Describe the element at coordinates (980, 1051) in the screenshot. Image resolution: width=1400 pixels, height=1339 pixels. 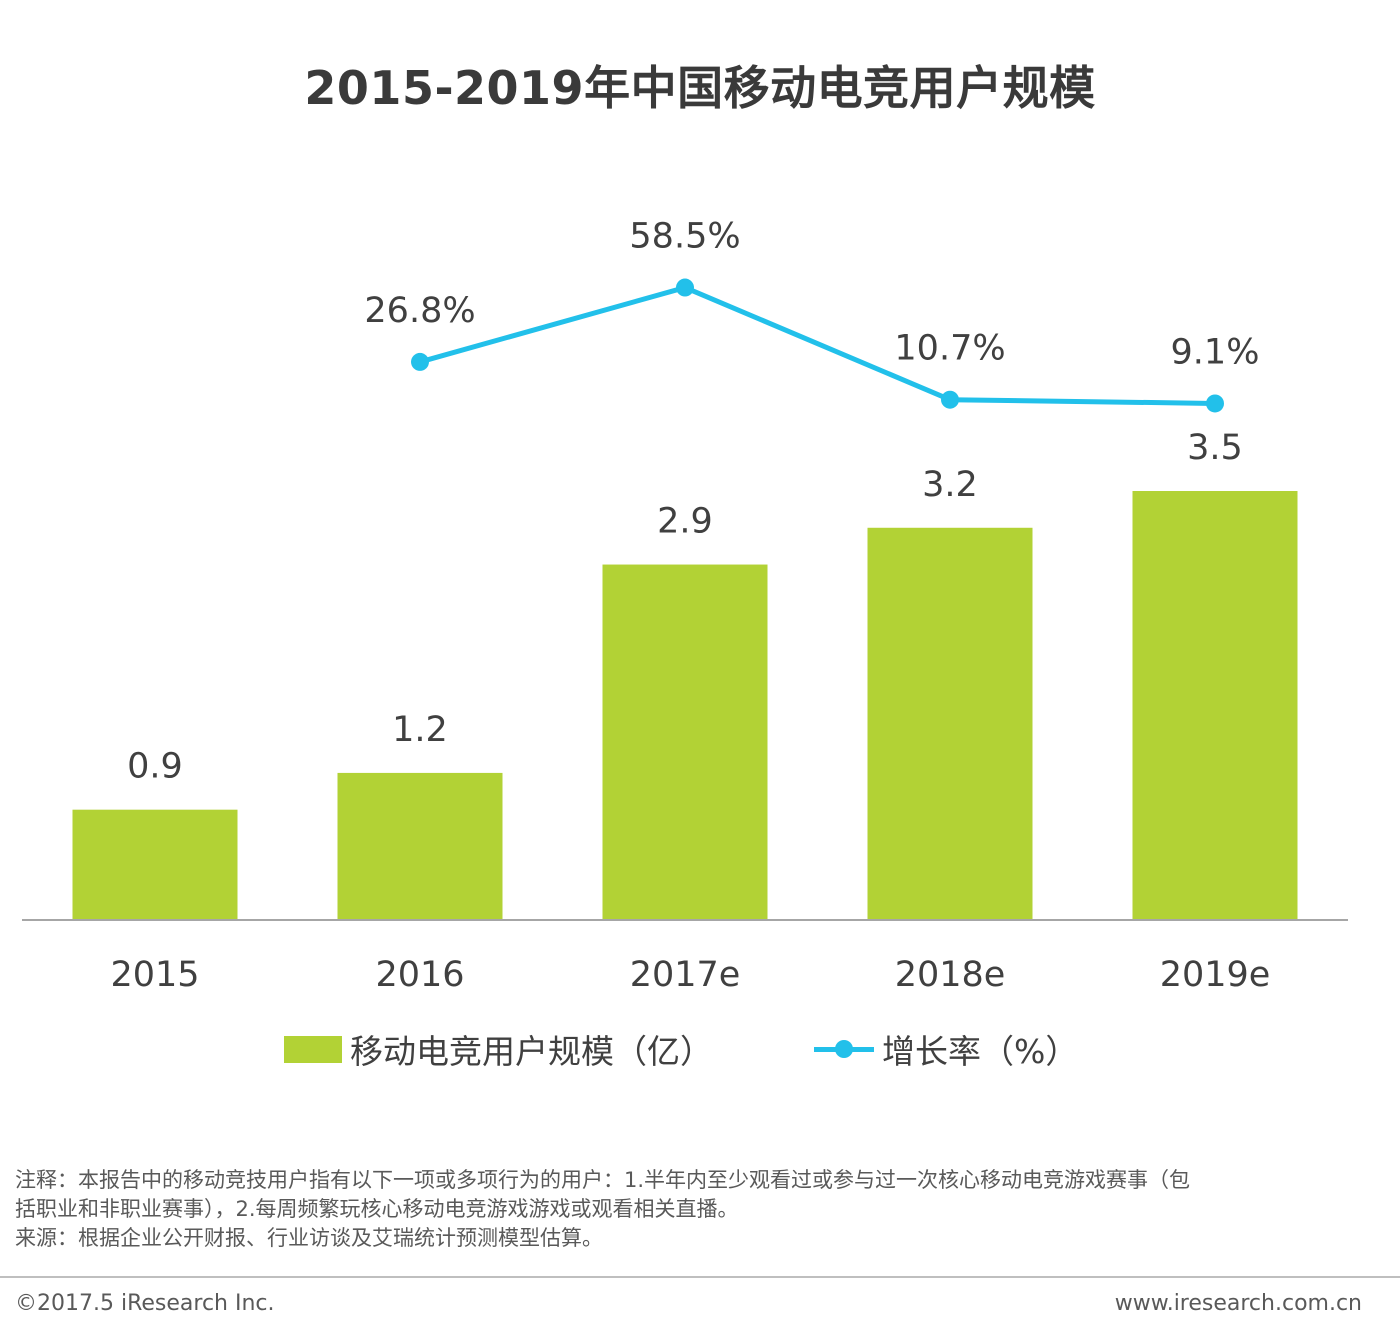
I see `legend-label-growth: 增长率（%）` at that location.